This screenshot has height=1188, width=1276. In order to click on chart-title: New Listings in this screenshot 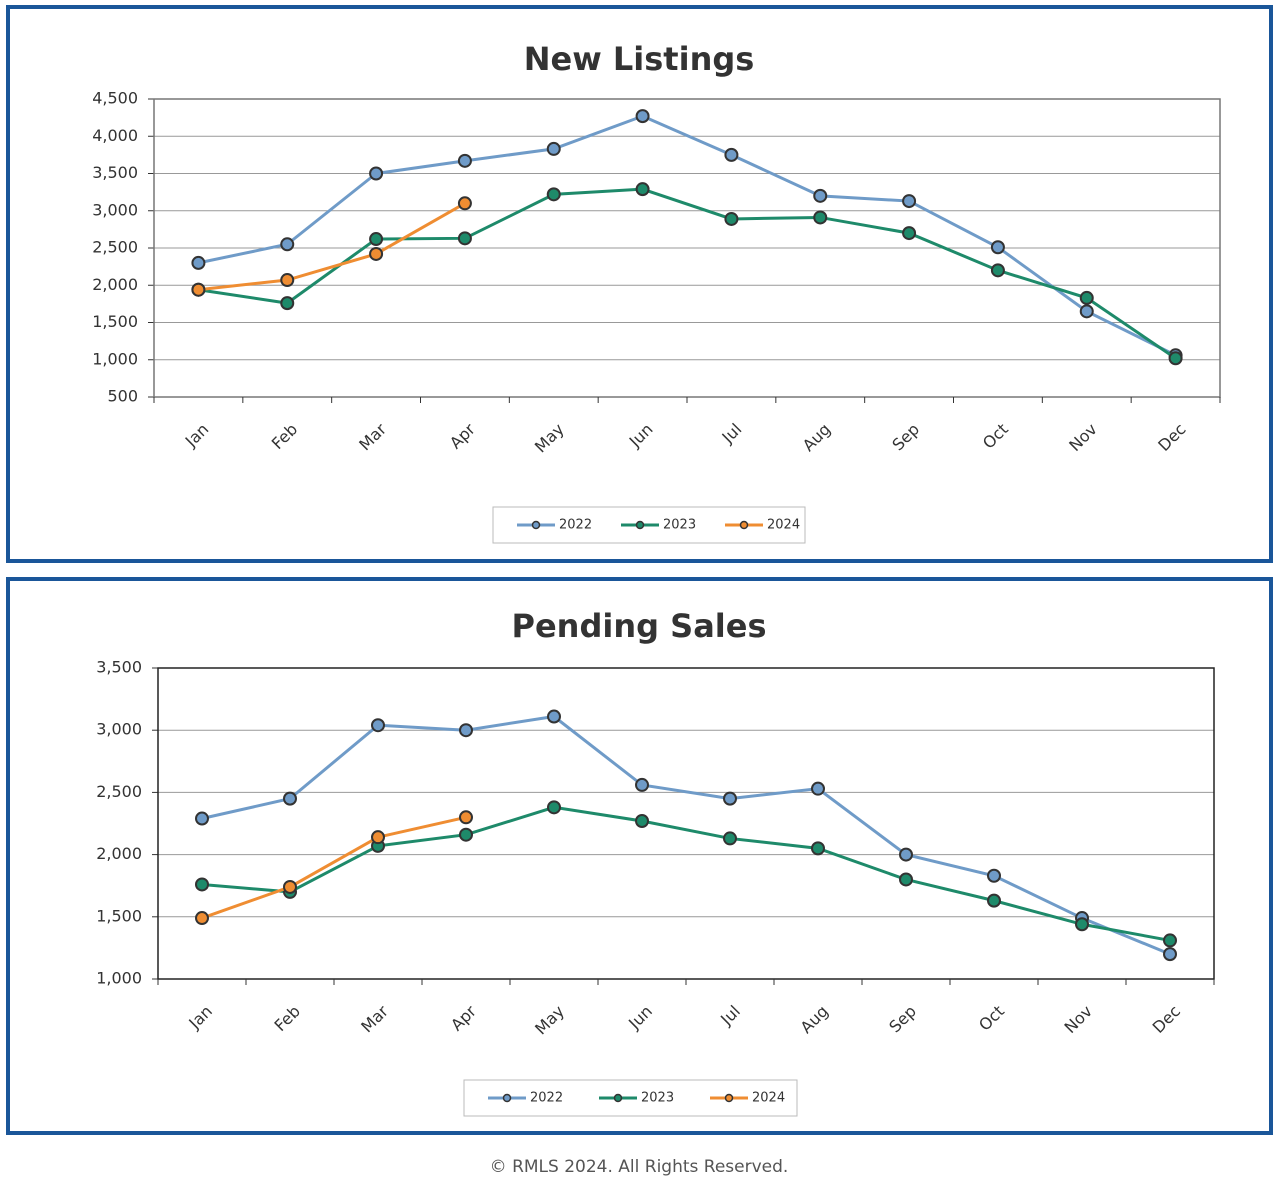, I will do `click(639, 59)`.